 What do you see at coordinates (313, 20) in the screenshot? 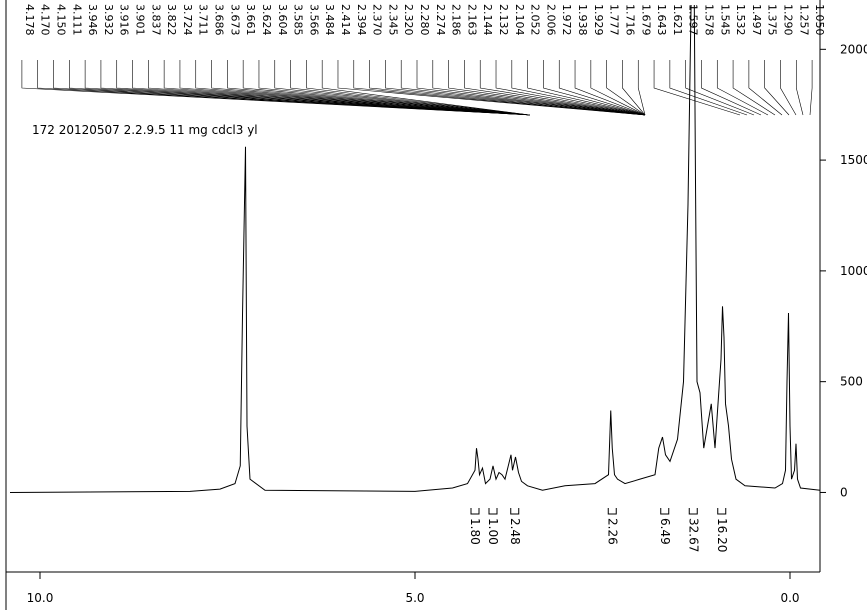
I see `peak-label: 3.566` at bounding box center [313, 20].